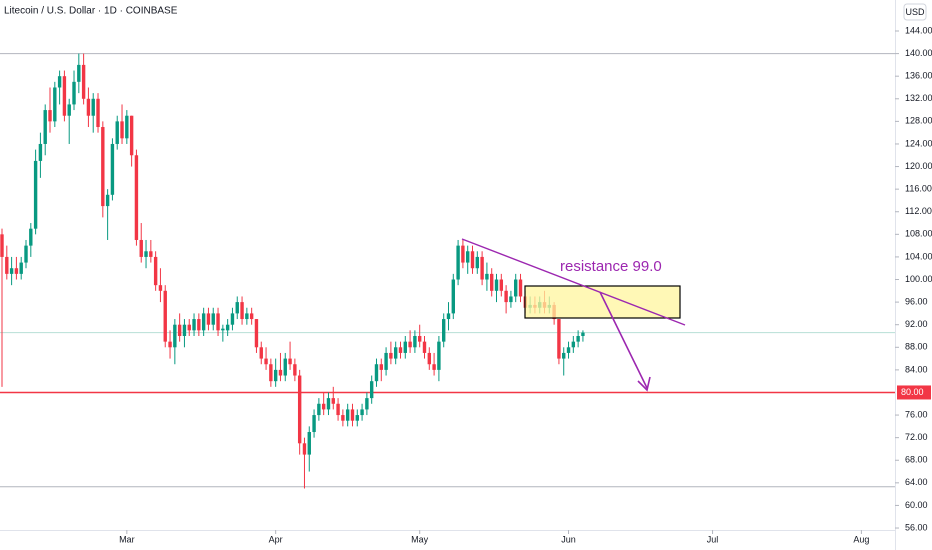 The height and width of the screenshot is (550, 932). Describe the element at coordinates (918, 76) in the screenshot. I see `y-tick-label: 136.00` at that location.